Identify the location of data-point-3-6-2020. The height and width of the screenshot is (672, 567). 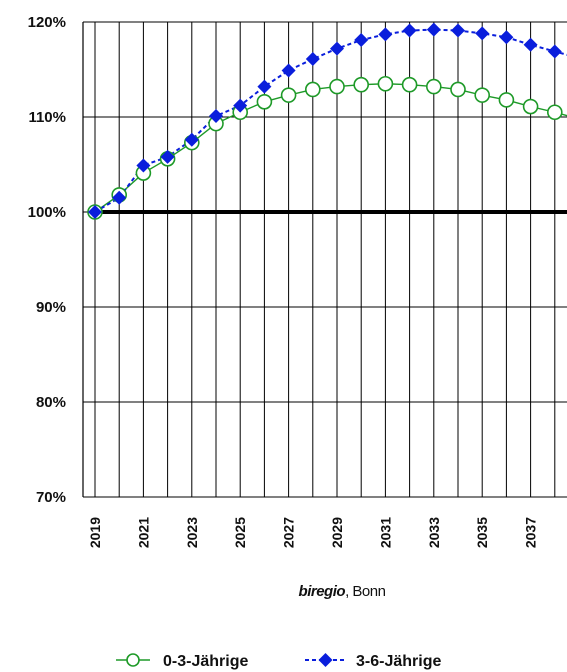
(119, 197).